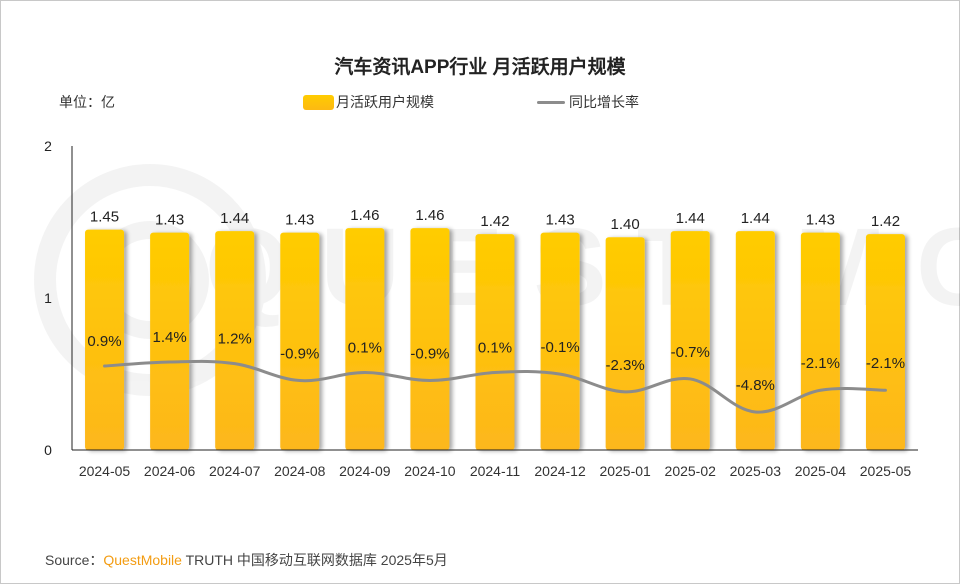  Describe the element at coordinates (625, 365) in the screenshot. I see `yoy-value-label: -2.3%` at that location.